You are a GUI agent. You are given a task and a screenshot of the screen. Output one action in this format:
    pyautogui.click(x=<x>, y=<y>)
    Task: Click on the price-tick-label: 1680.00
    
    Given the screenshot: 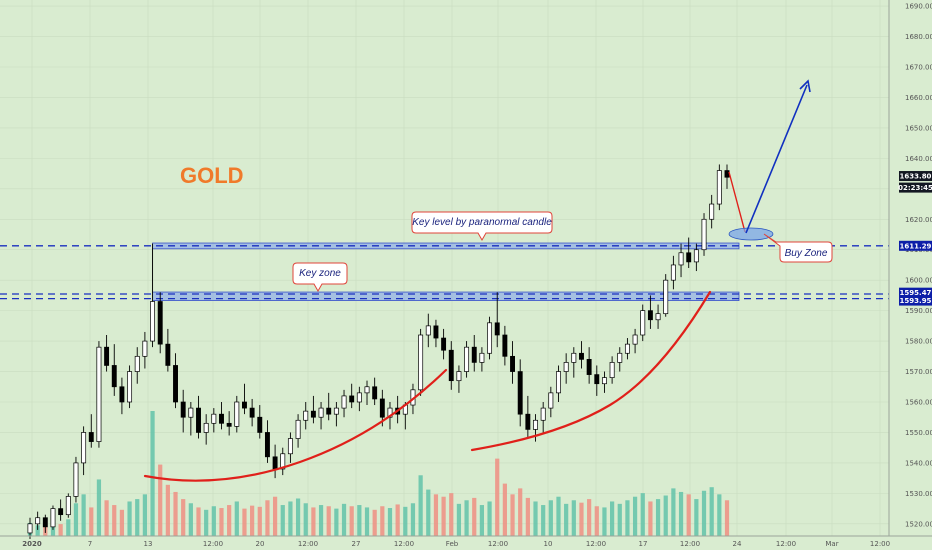 What is the action you would take?
    pyautogui.click(x=918, y=37)
    